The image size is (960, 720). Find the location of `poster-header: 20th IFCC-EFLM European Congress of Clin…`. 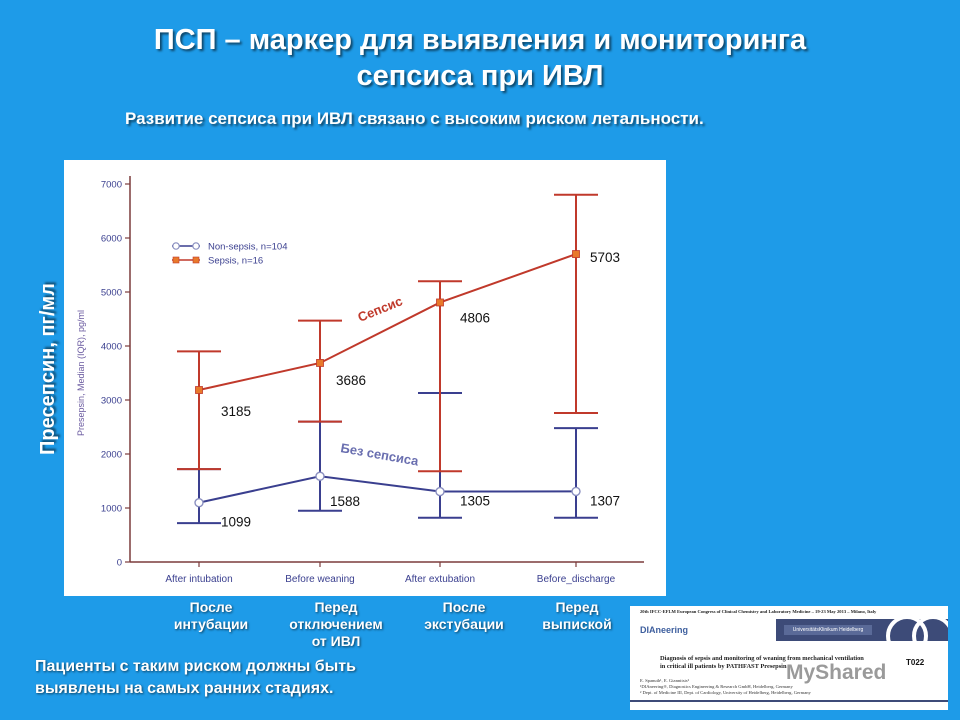

poster-header: 20th IFCC-EFLM European Congress of Clin… is located at coordinates (758, 611).